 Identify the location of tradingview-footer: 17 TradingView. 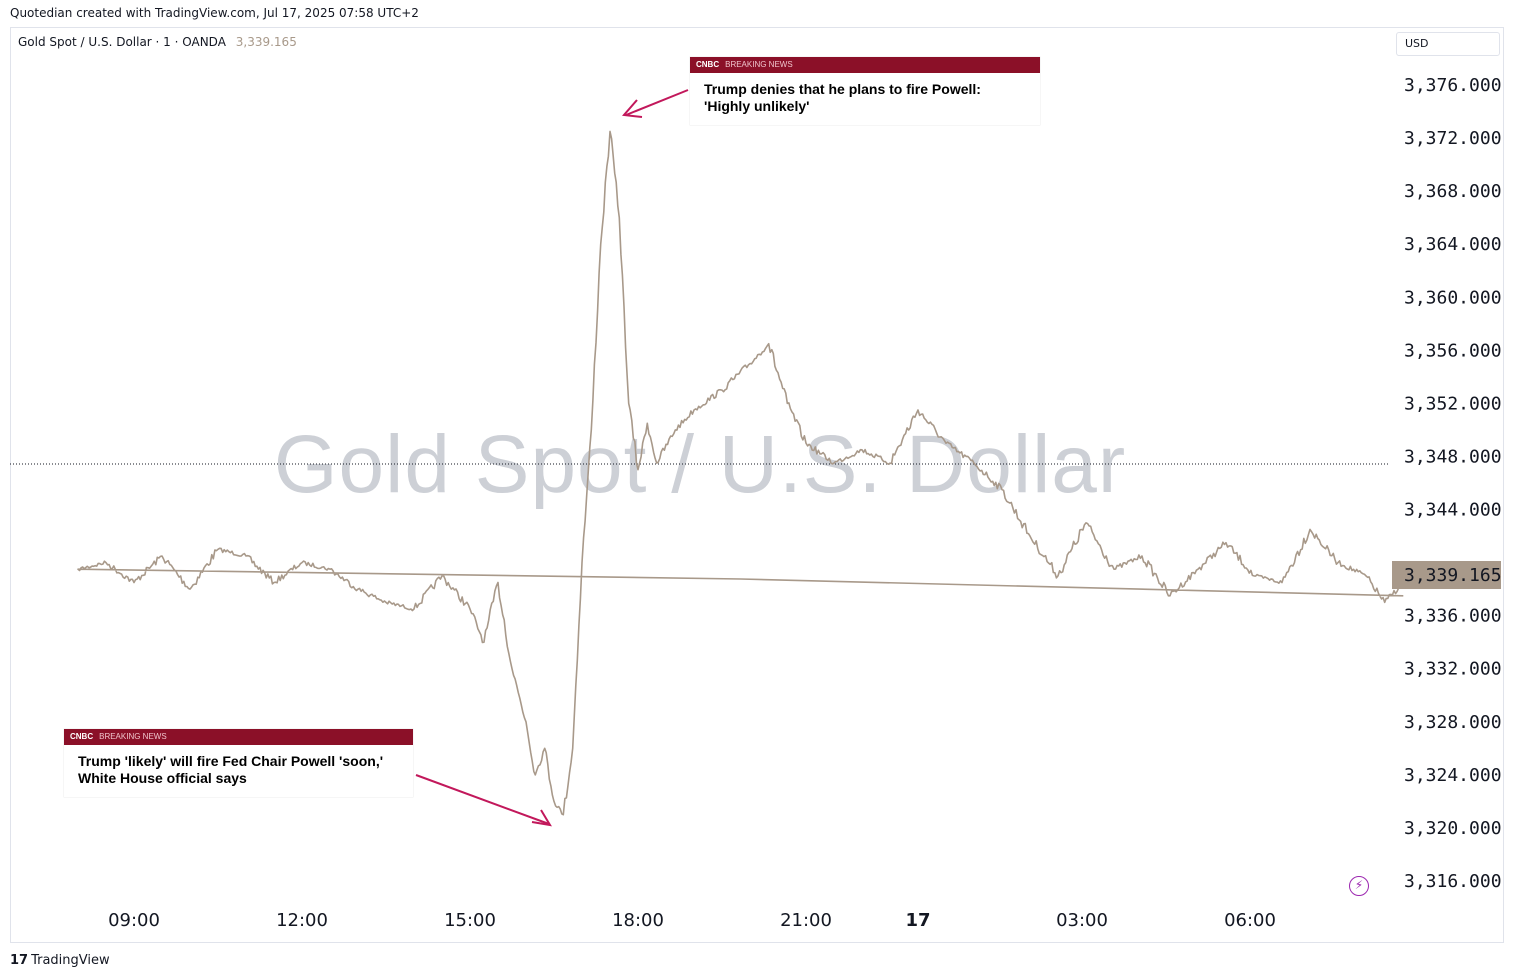
(60, 960).